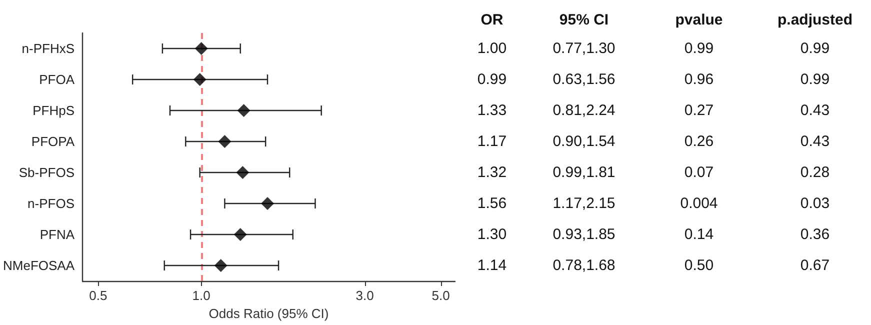 The width and height of the screenshot is (871, 325). Describe the element at coordinates (699, 203) in the screenshot. I see `text: 0.004` at that location.